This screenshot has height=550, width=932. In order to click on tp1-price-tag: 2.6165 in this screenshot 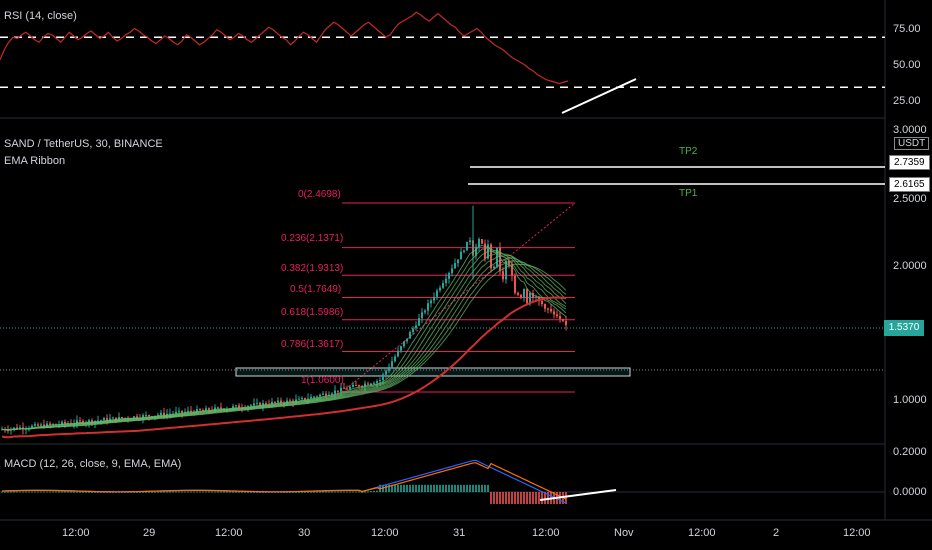, I will do `click(909, 184)`.